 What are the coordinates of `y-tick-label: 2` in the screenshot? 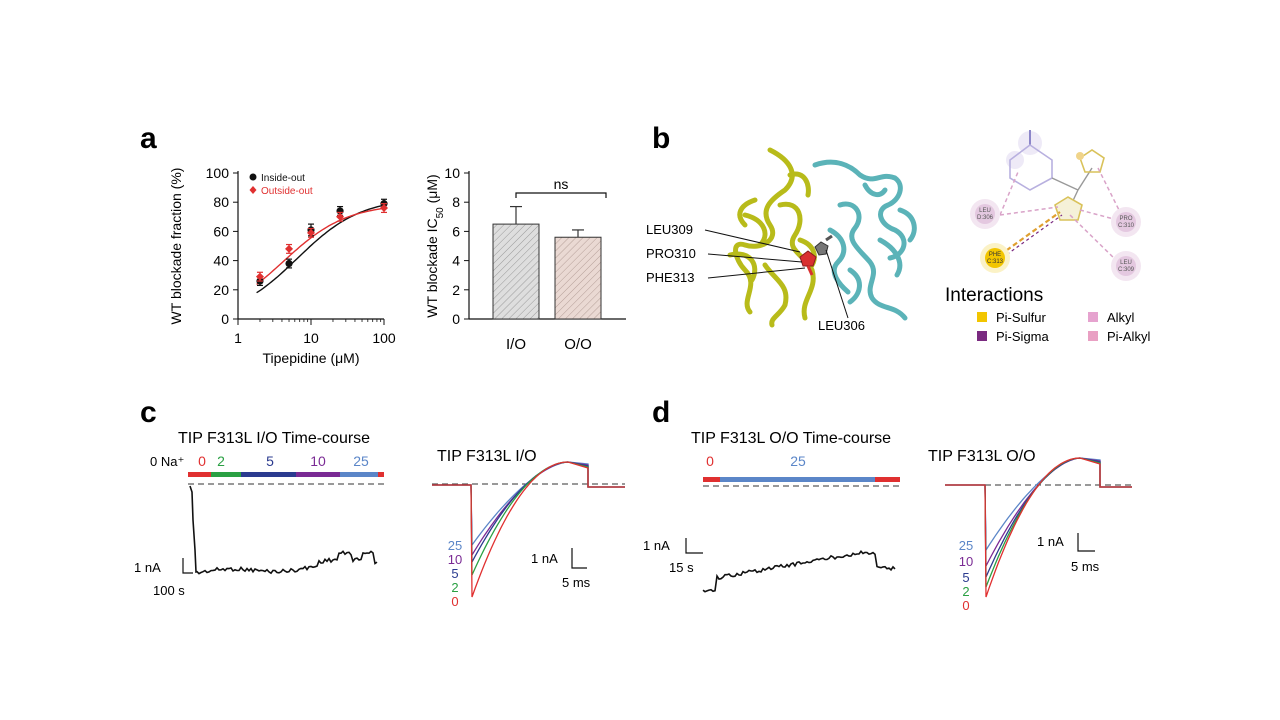 It's located at (456, 290).